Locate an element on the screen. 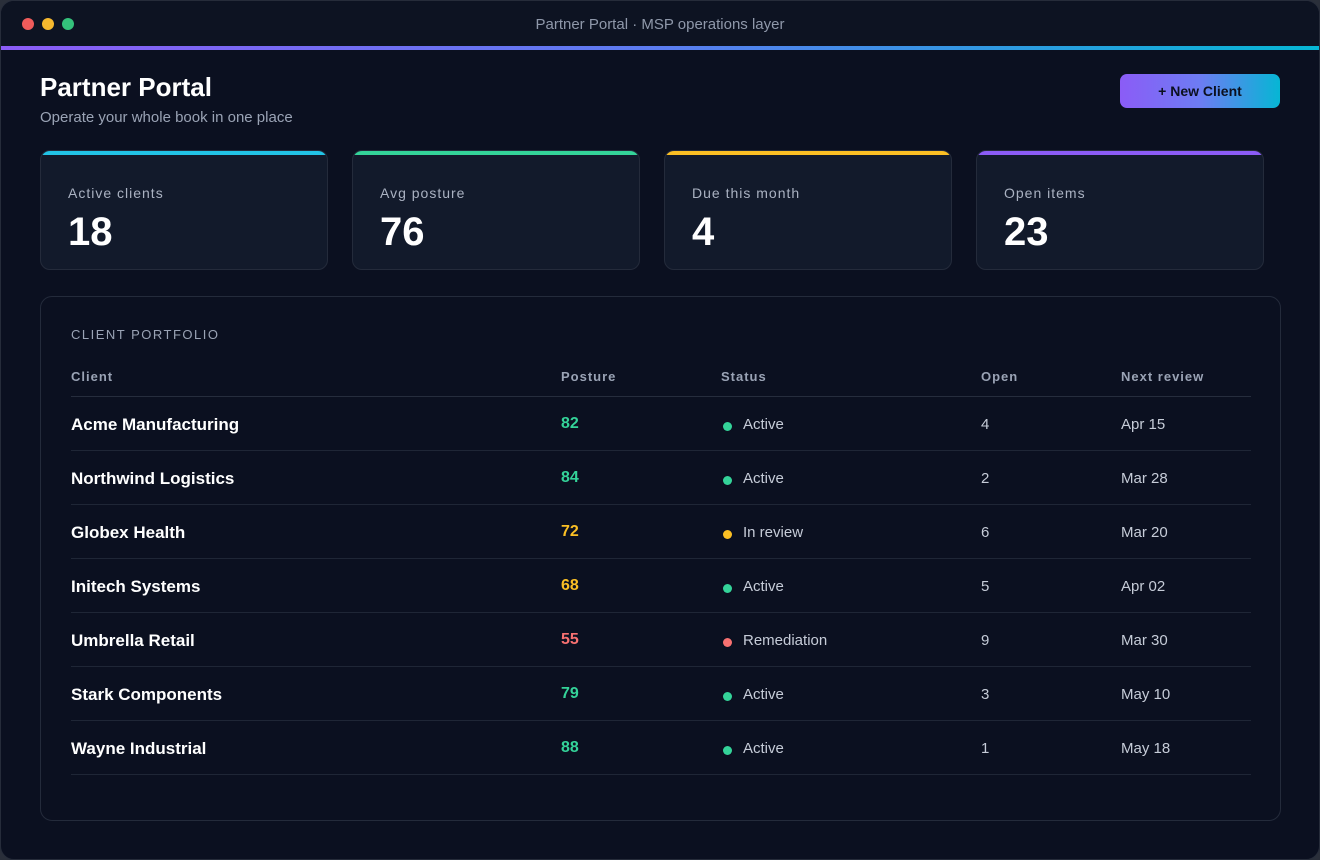 The image size is (1320, 860). column-header-open: Open is located at coordinates (1000, 376).